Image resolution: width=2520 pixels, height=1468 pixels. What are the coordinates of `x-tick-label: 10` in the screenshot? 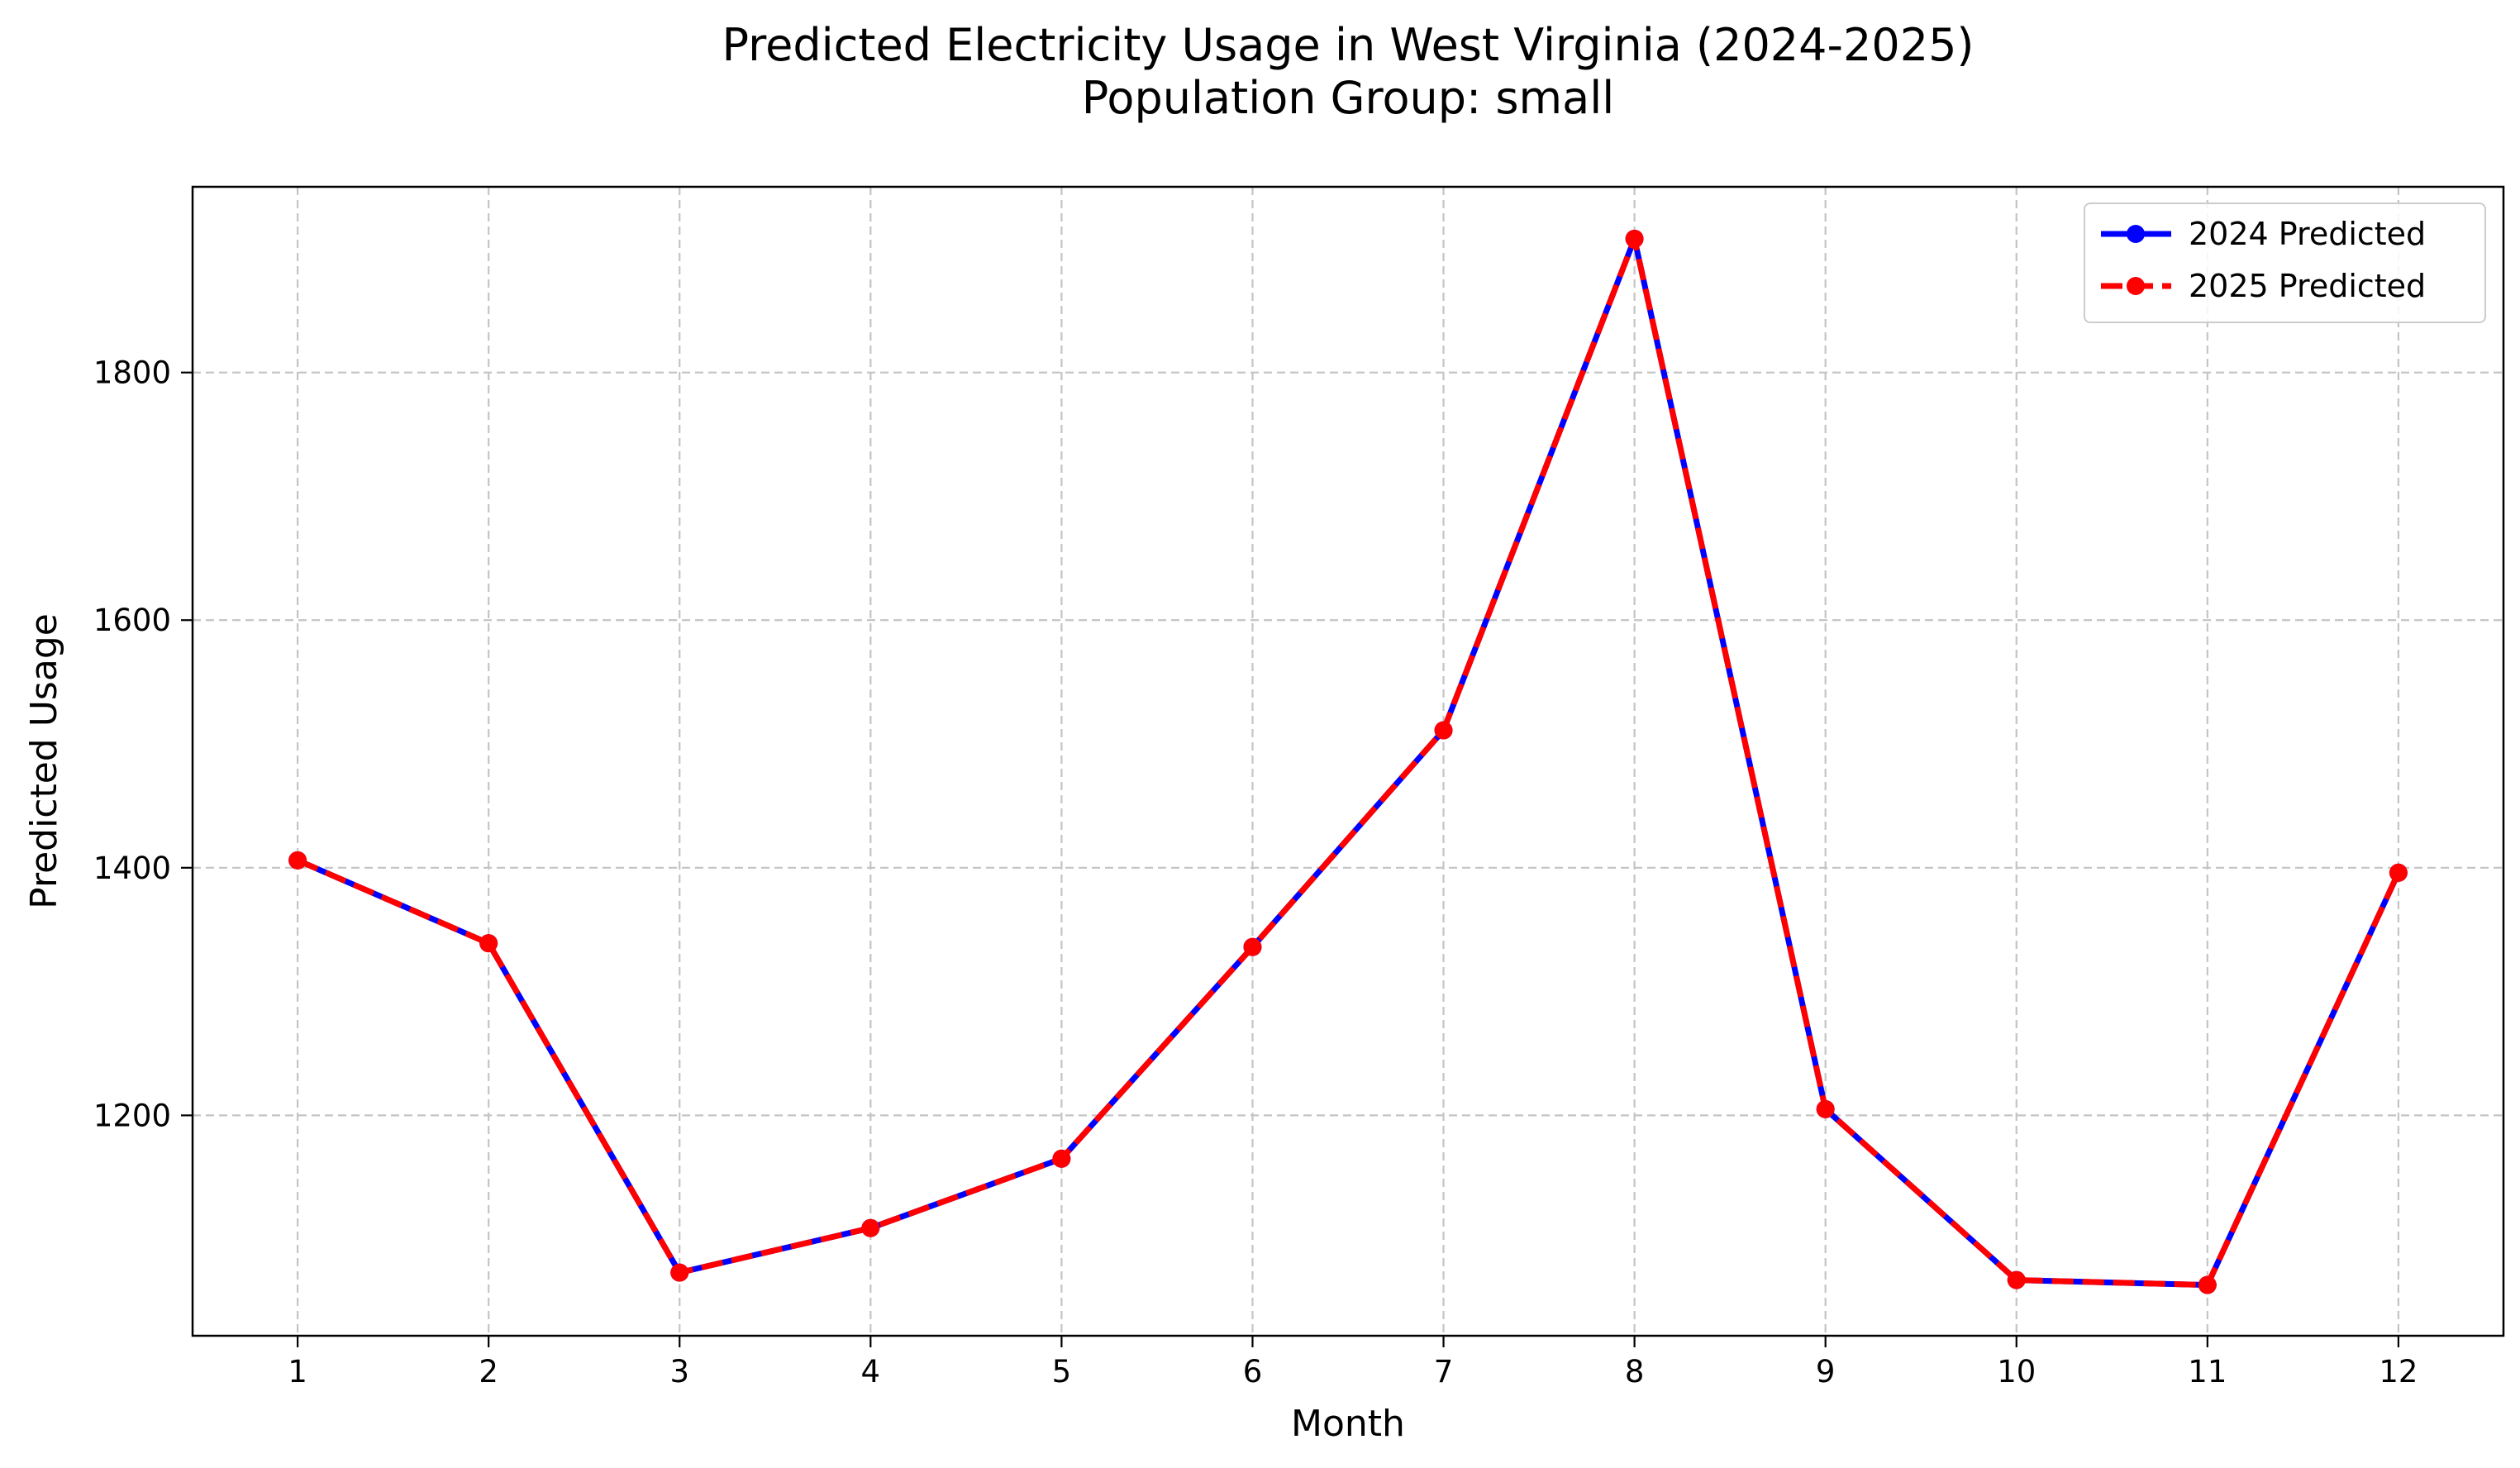 It's located at (2016, 1372).